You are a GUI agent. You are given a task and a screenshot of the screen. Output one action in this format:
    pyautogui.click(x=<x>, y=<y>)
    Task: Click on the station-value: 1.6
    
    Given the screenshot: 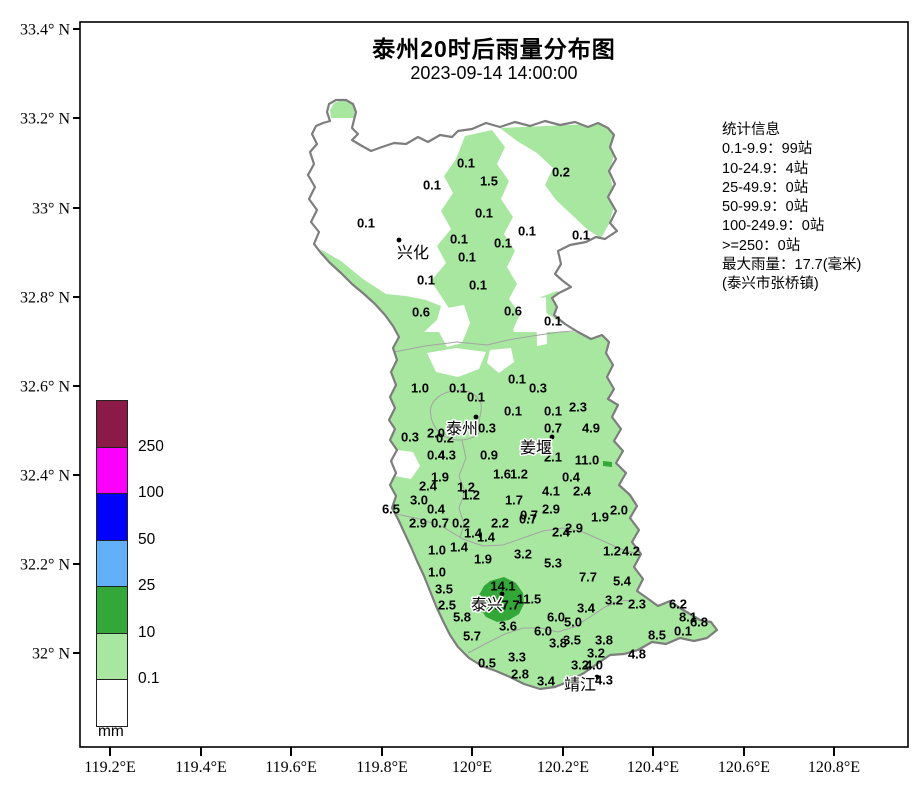 What is the action you would take?
    pyautogui.click(x=502, y=474)
    